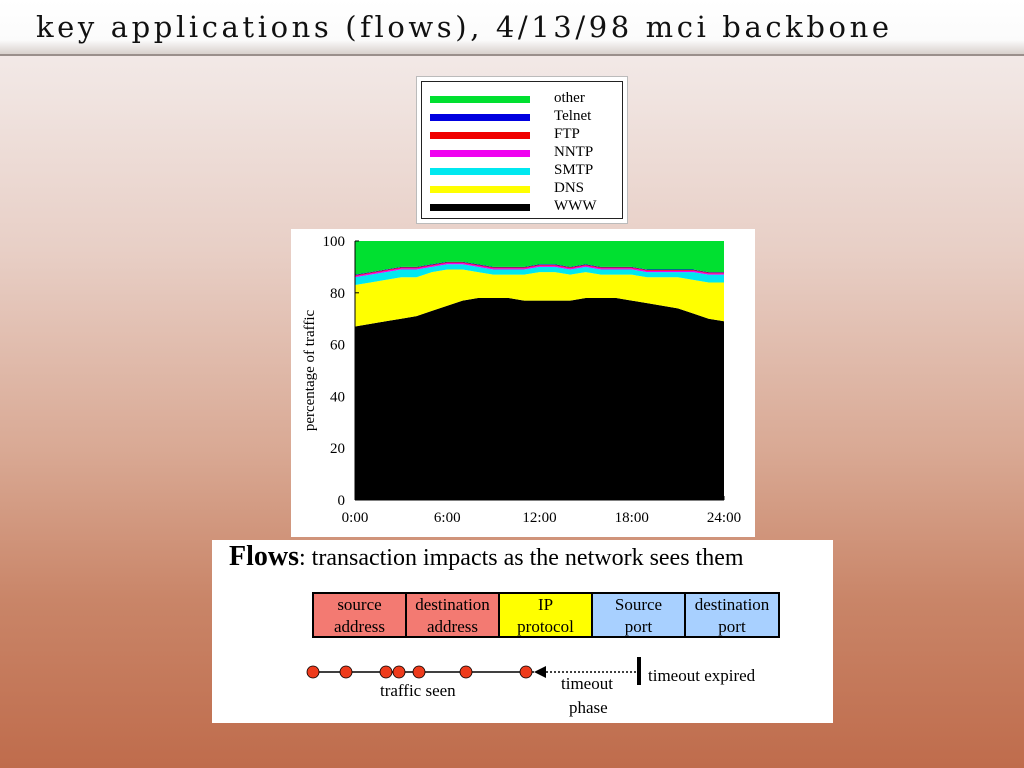  I want to click on flow-field-destination-address: destination address, so click(452, 615).